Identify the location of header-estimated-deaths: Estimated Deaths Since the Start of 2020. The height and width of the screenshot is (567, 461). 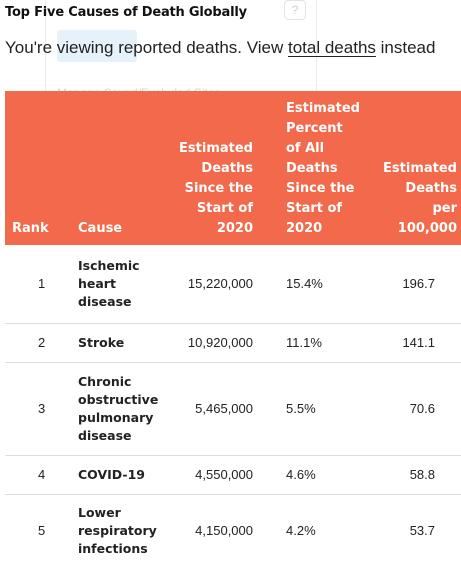
(216, 189).